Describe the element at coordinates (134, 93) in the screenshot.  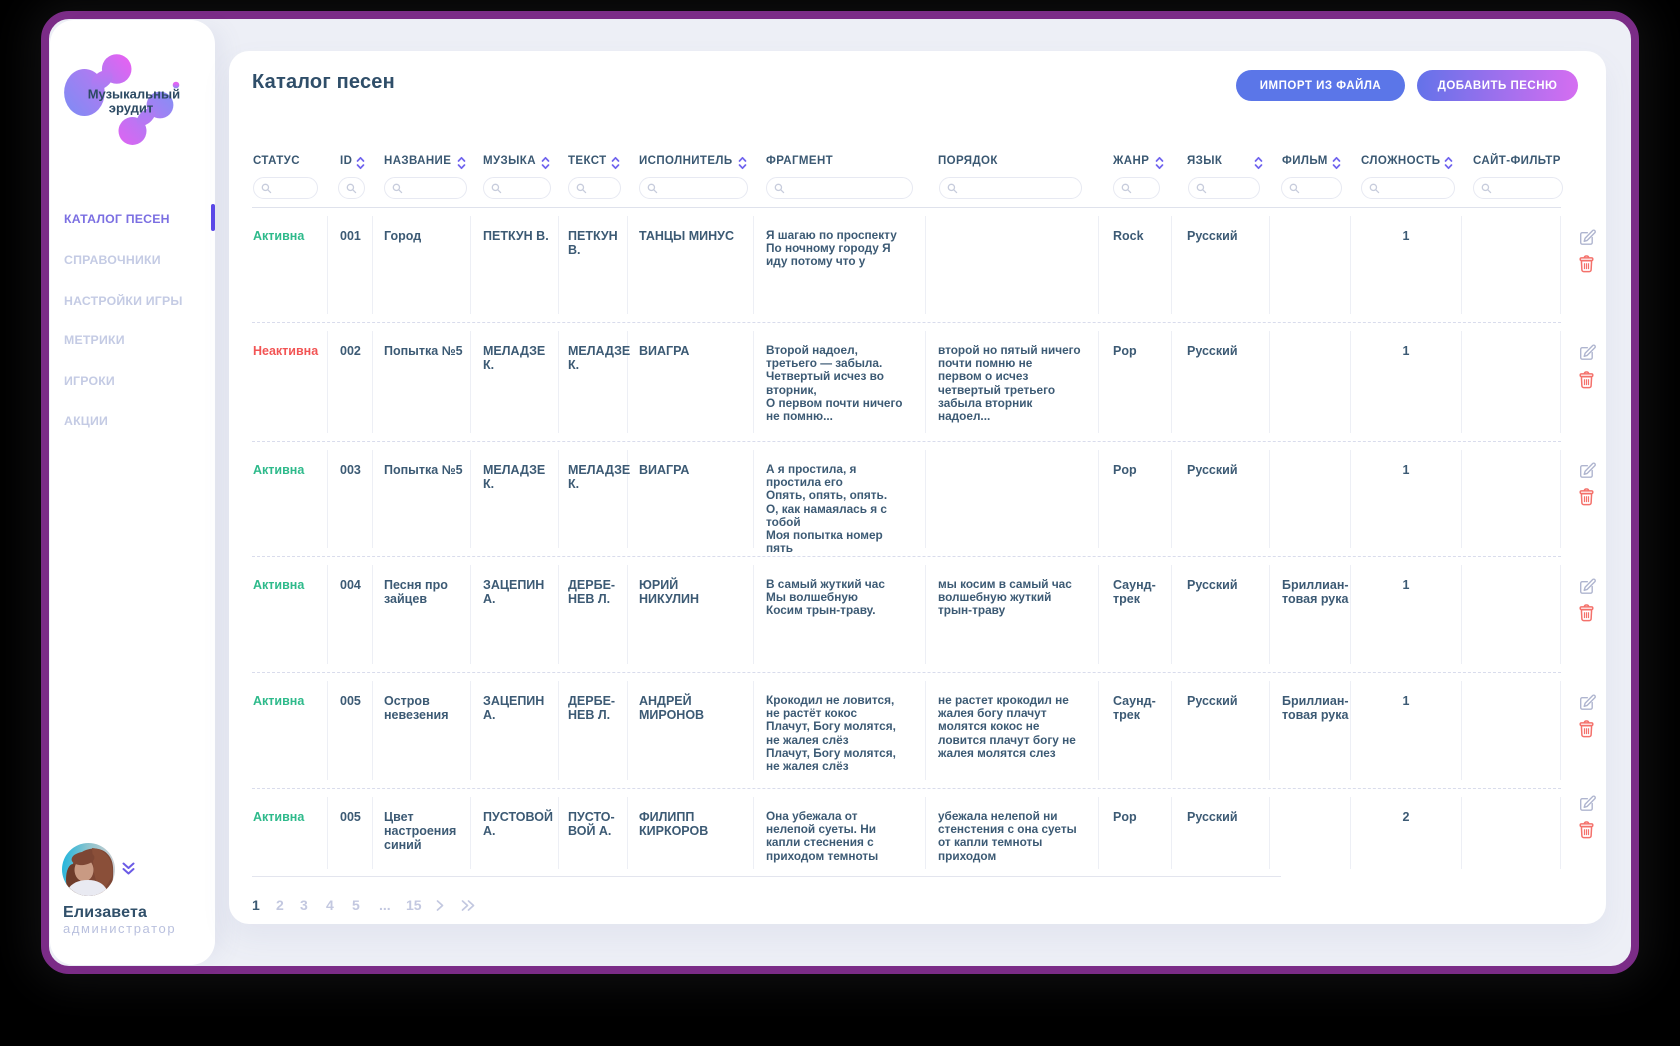
I see `svg-text: Музыкальный` at that location.